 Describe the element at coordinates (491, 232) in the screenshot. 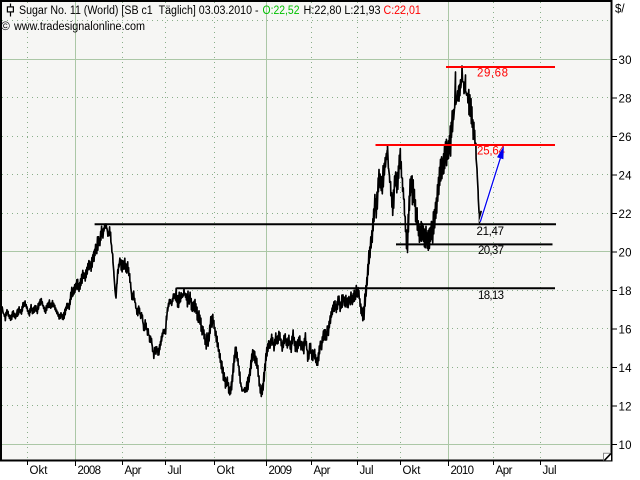

I see `svg-text: 21,47` at that location.